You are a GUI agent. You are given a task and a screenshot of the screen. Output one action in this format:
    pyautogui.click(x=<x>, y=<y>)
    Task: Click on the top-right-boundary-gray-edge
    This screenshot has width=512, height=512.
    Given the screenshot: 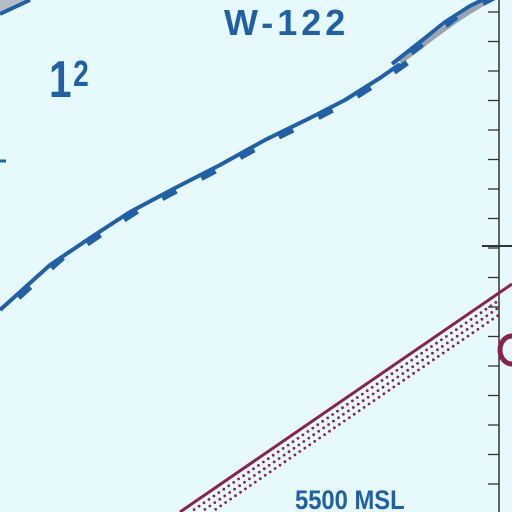 What is the action you would take?
    pyautogui.click(x=445, y=32)
    